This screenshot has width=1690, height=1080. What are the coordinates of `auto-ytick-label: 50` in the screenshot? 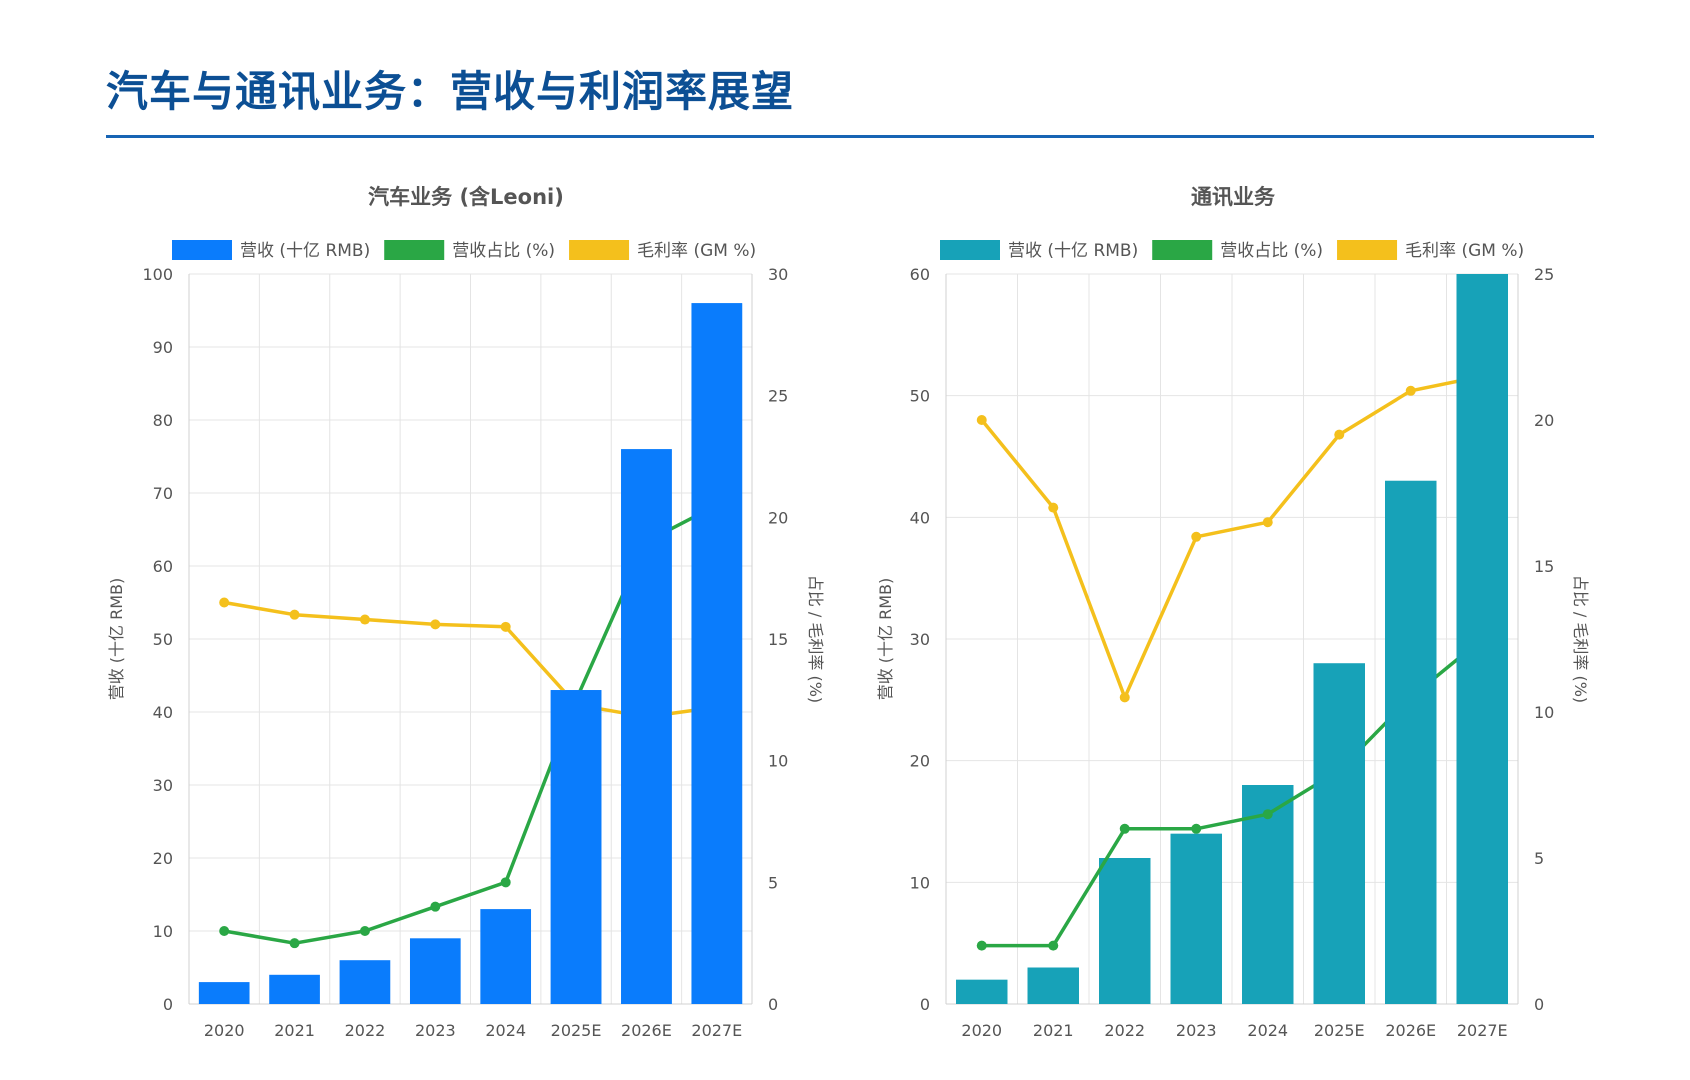 It's located at (163, 639).